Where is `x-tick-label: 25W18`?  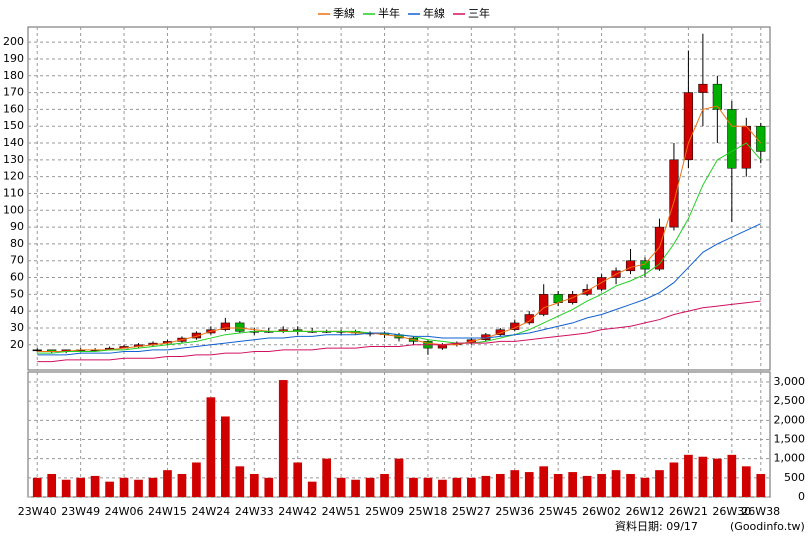
x-tick-label: 25W18 is located at coordinates (428, 511).